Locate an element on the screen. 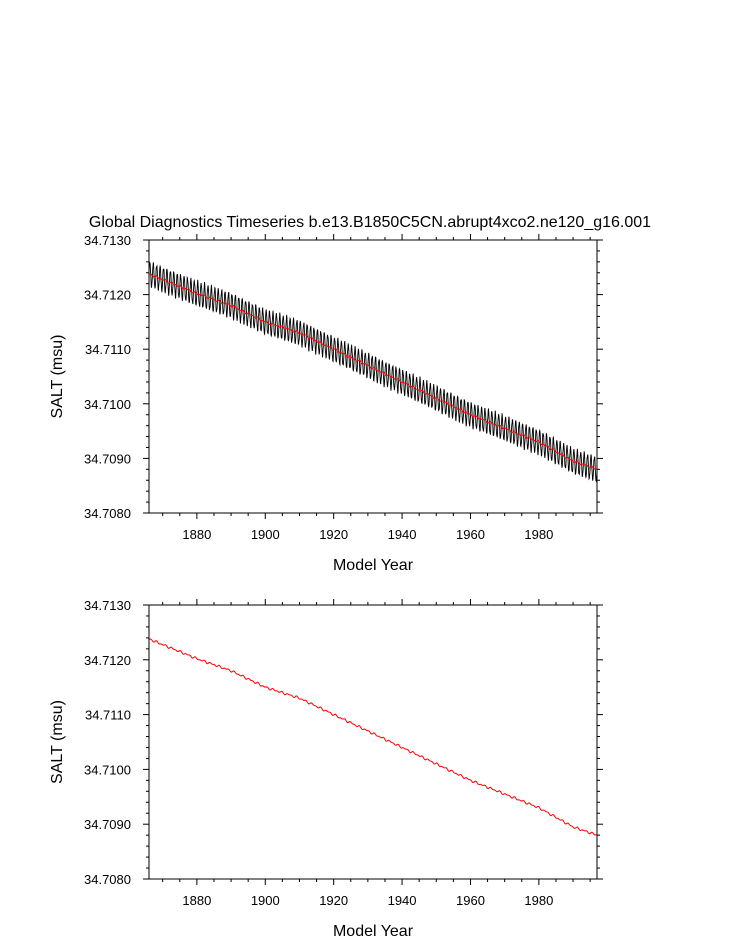 This screenshot has height=945, width=733. monthly-series-line is located at coordinates (373, 372).